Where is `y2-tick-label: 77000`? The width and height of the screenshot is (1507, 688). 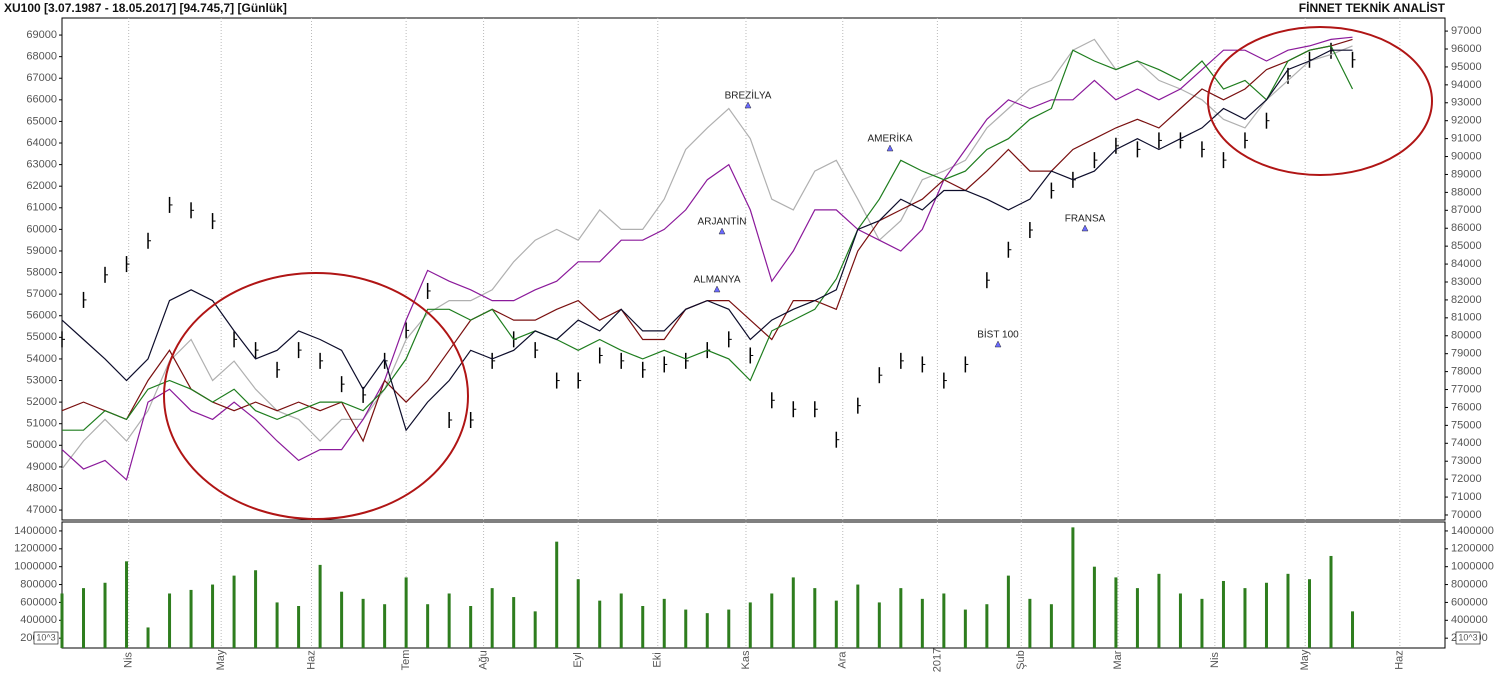
y2-tick-label: 77000 is located at coordinates (1466, 389).